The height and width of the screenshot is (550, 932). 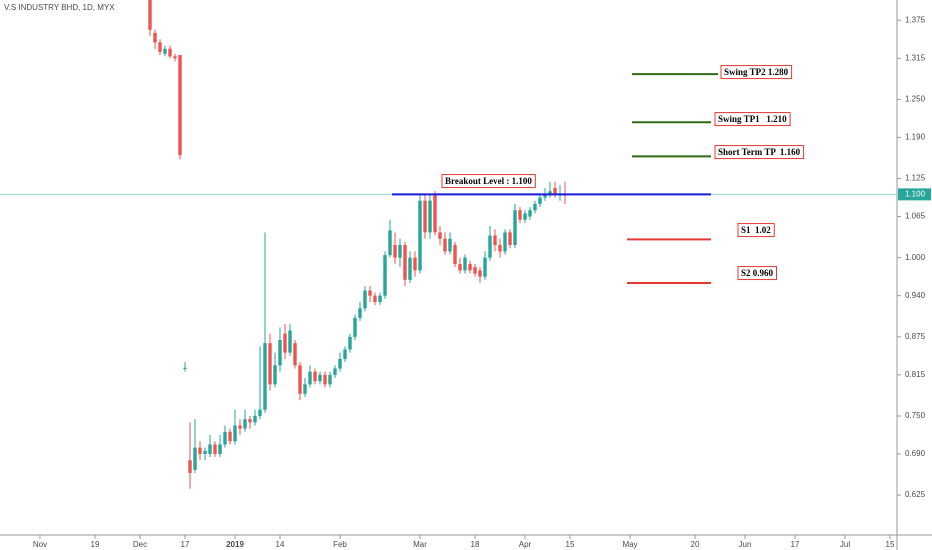 I want to click on chart-title: V.S INDUSTRY BHD, 1D, MYX, so click(x=59, y=7).